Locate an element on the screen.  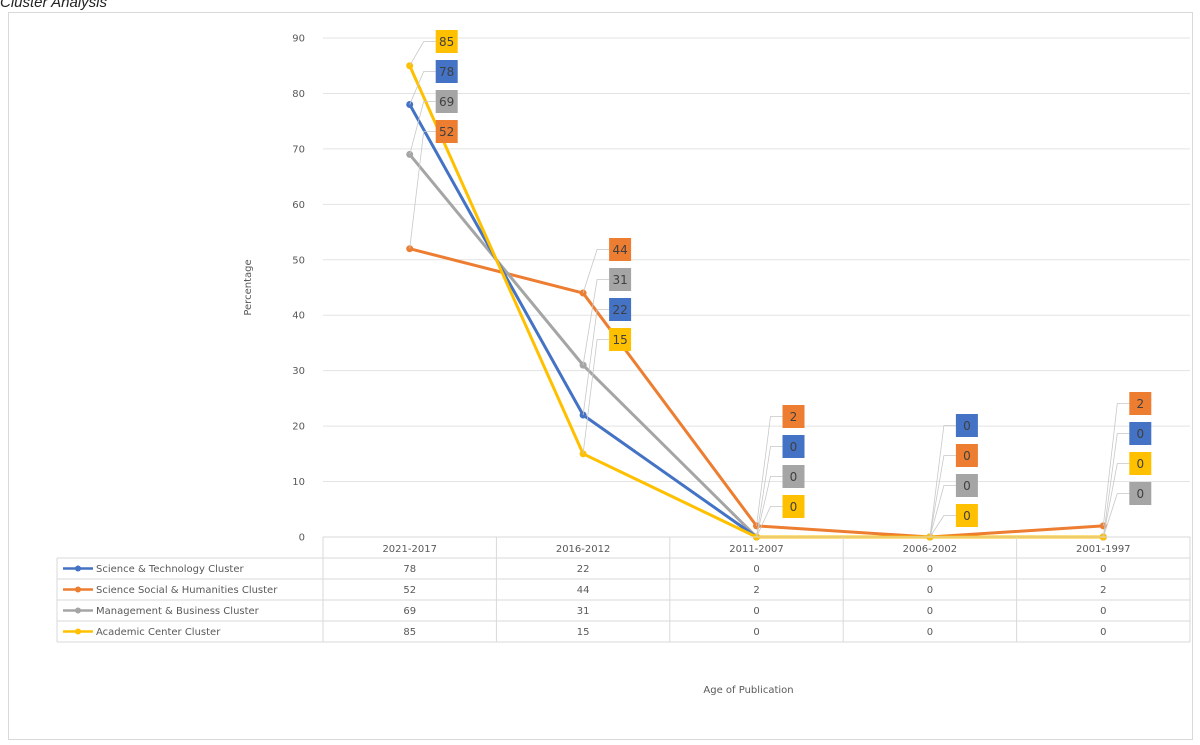
y-axis-ticks: 0 10 20 30 40 50 60 70 80 90 is located at coordinates (298, 289).